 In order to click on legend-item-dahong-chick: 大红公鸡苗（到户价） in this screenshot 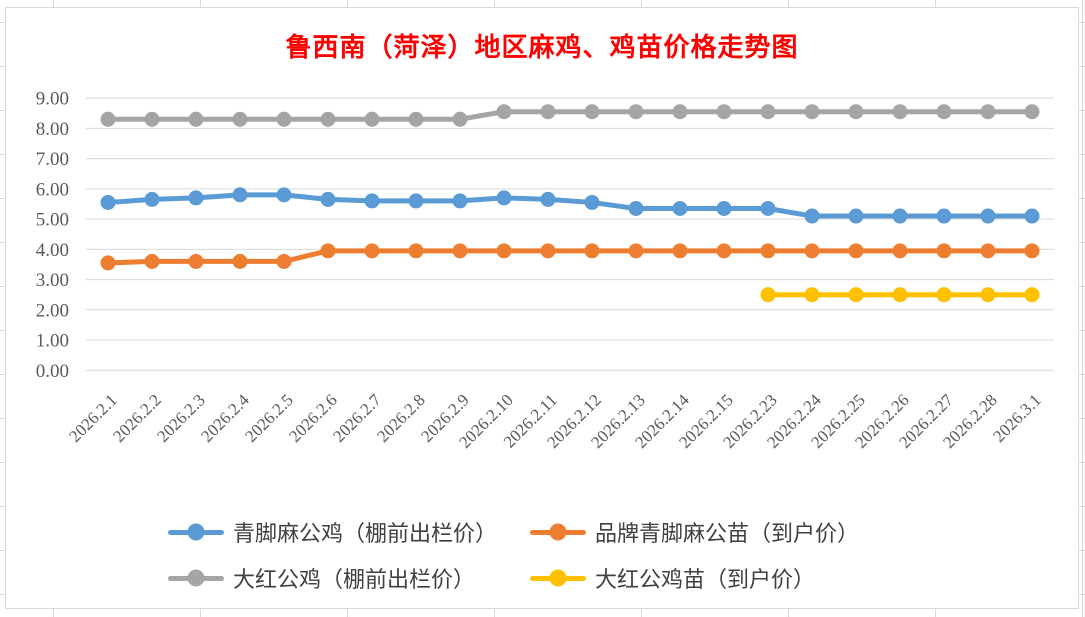, I will do `click(694, 578)`.